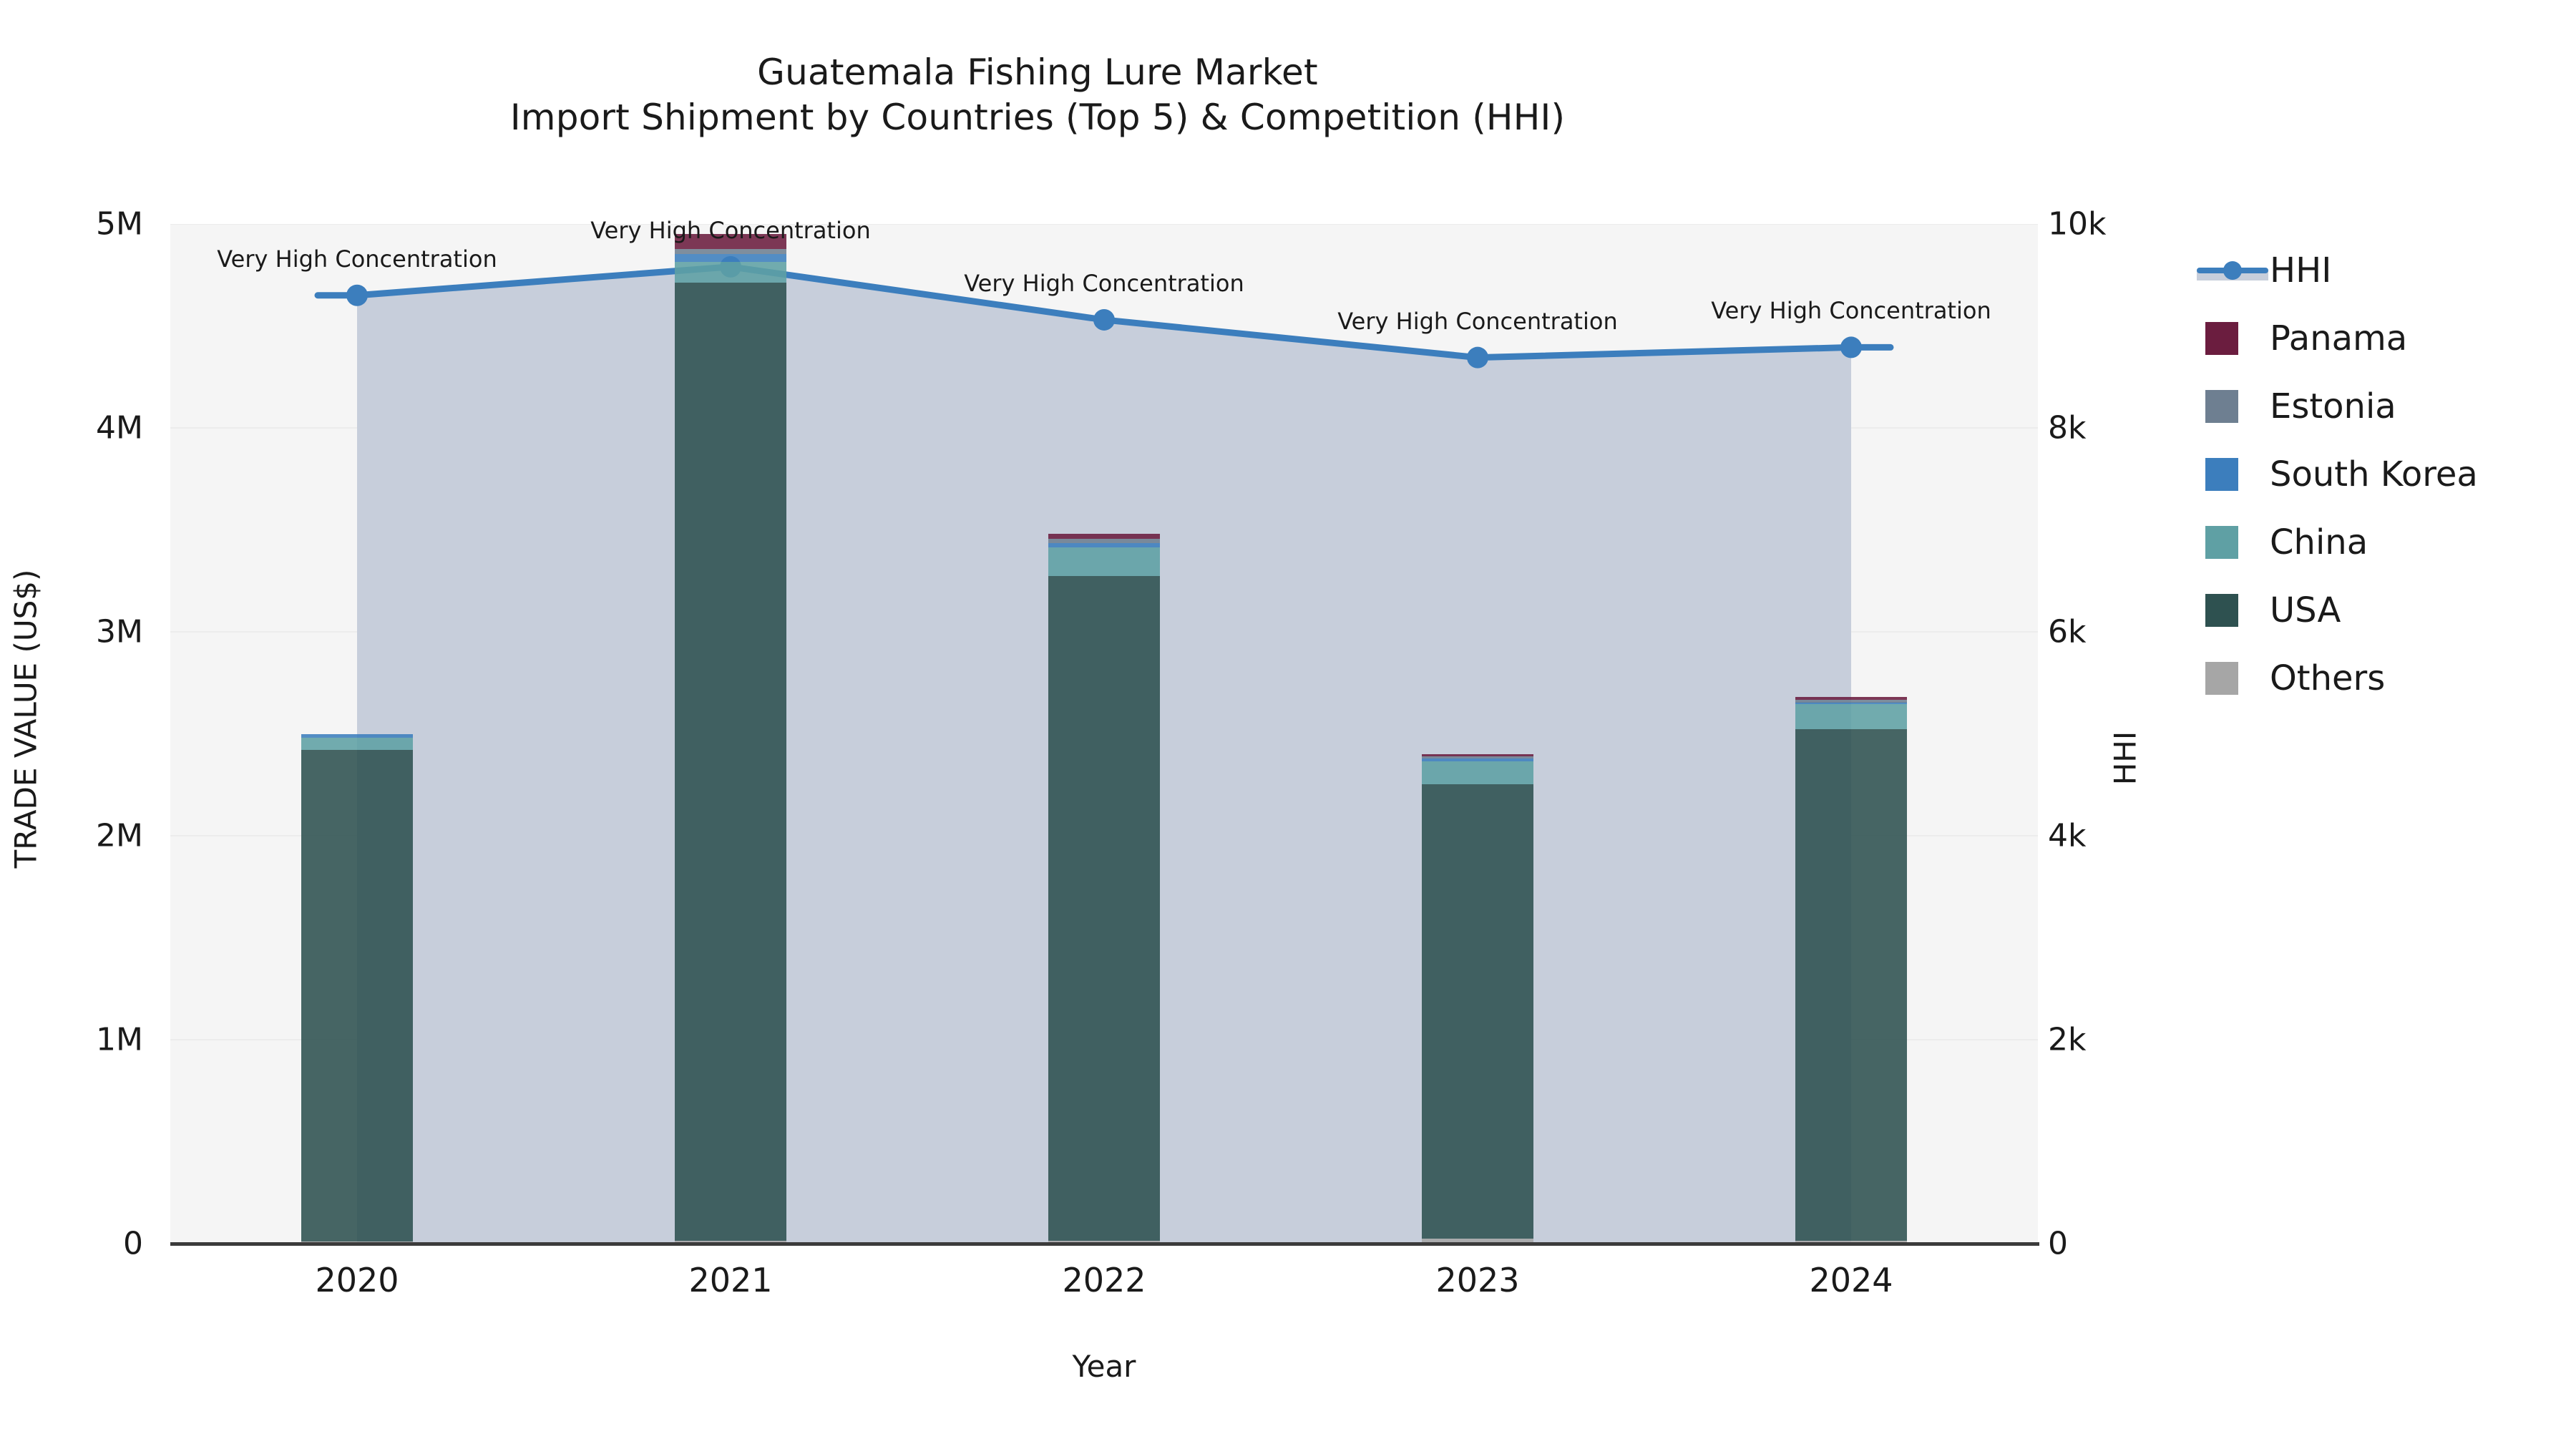 The image size is (2576, 1449). What do you see at coordinates (119, 1039) in the screenshot?
I see `y-tick-left: 1M` at bounding box center [119, 1039].